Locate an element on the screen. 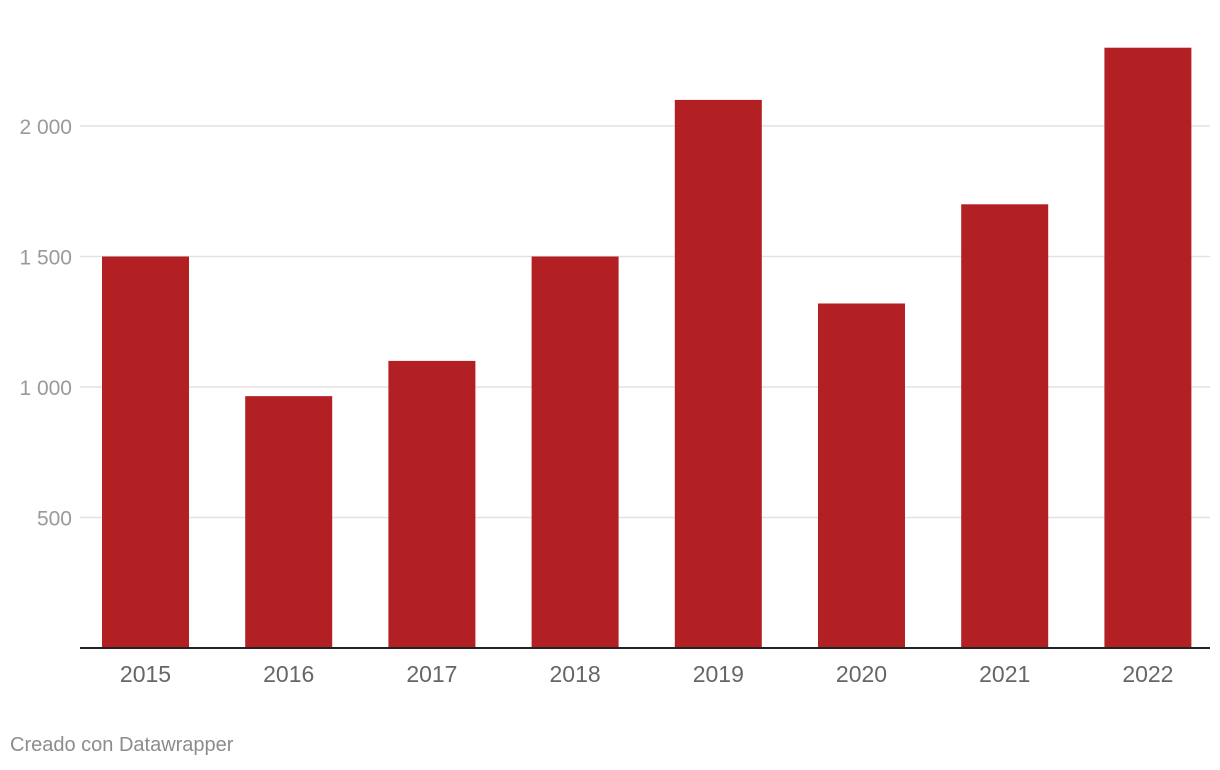  x-tick-label: 2020 is located at coordinates (861, 674).